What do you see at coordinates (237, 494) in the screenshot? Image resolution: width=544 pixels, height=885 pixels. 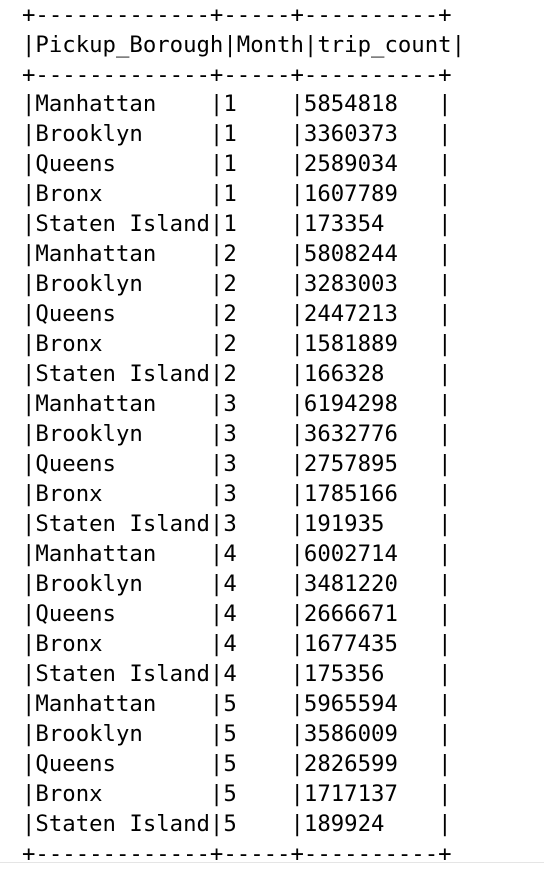 I see `table-row: |Bronx |3 |1785166 |` at bounding box center [237, 494].